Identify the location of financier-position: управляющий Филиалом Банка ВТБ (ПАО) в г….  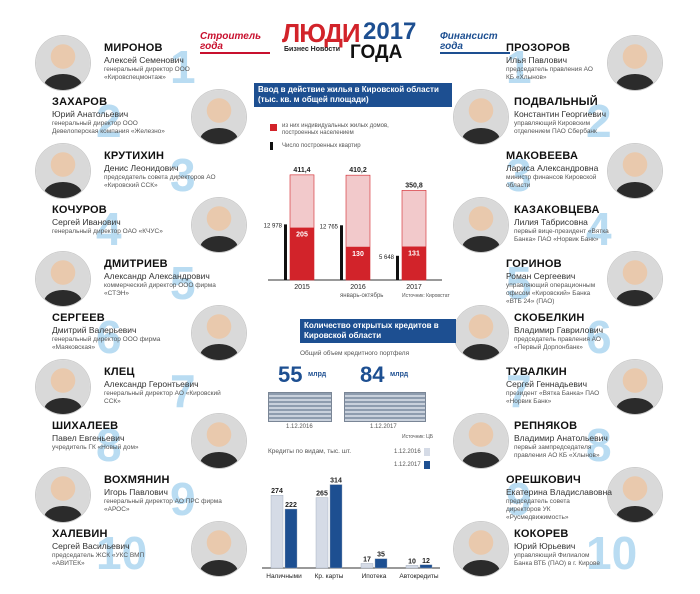
(557, 559).